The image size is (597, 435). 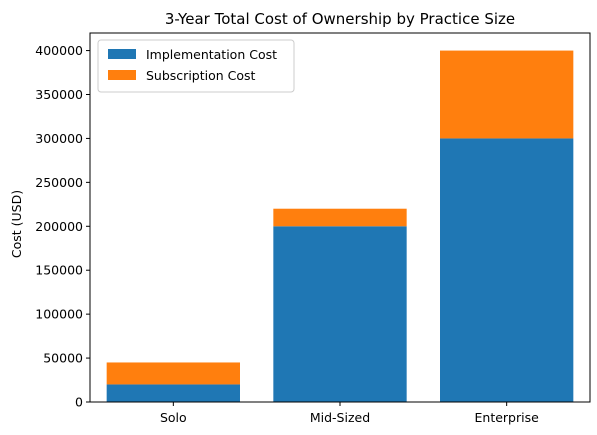 I want to click on bar-implementation-cost-solo, so click(x=173, y=393).